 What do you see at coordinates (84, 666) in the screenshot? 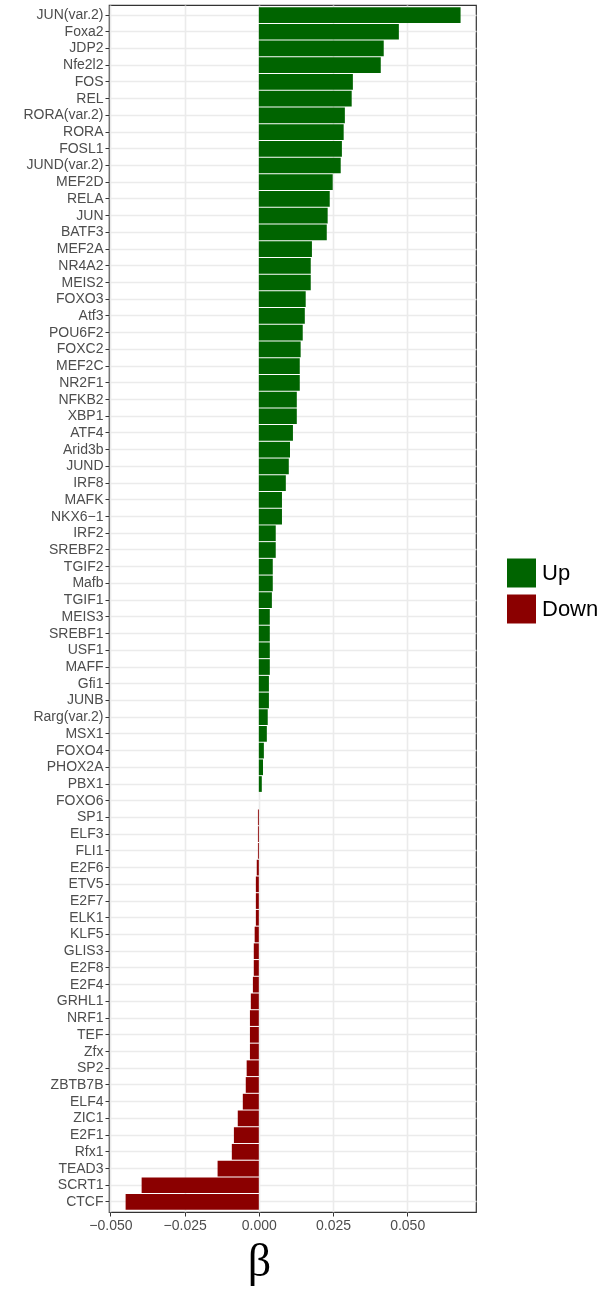
I see `y-tick-label: MAFF` at bounding box center [84, 666].